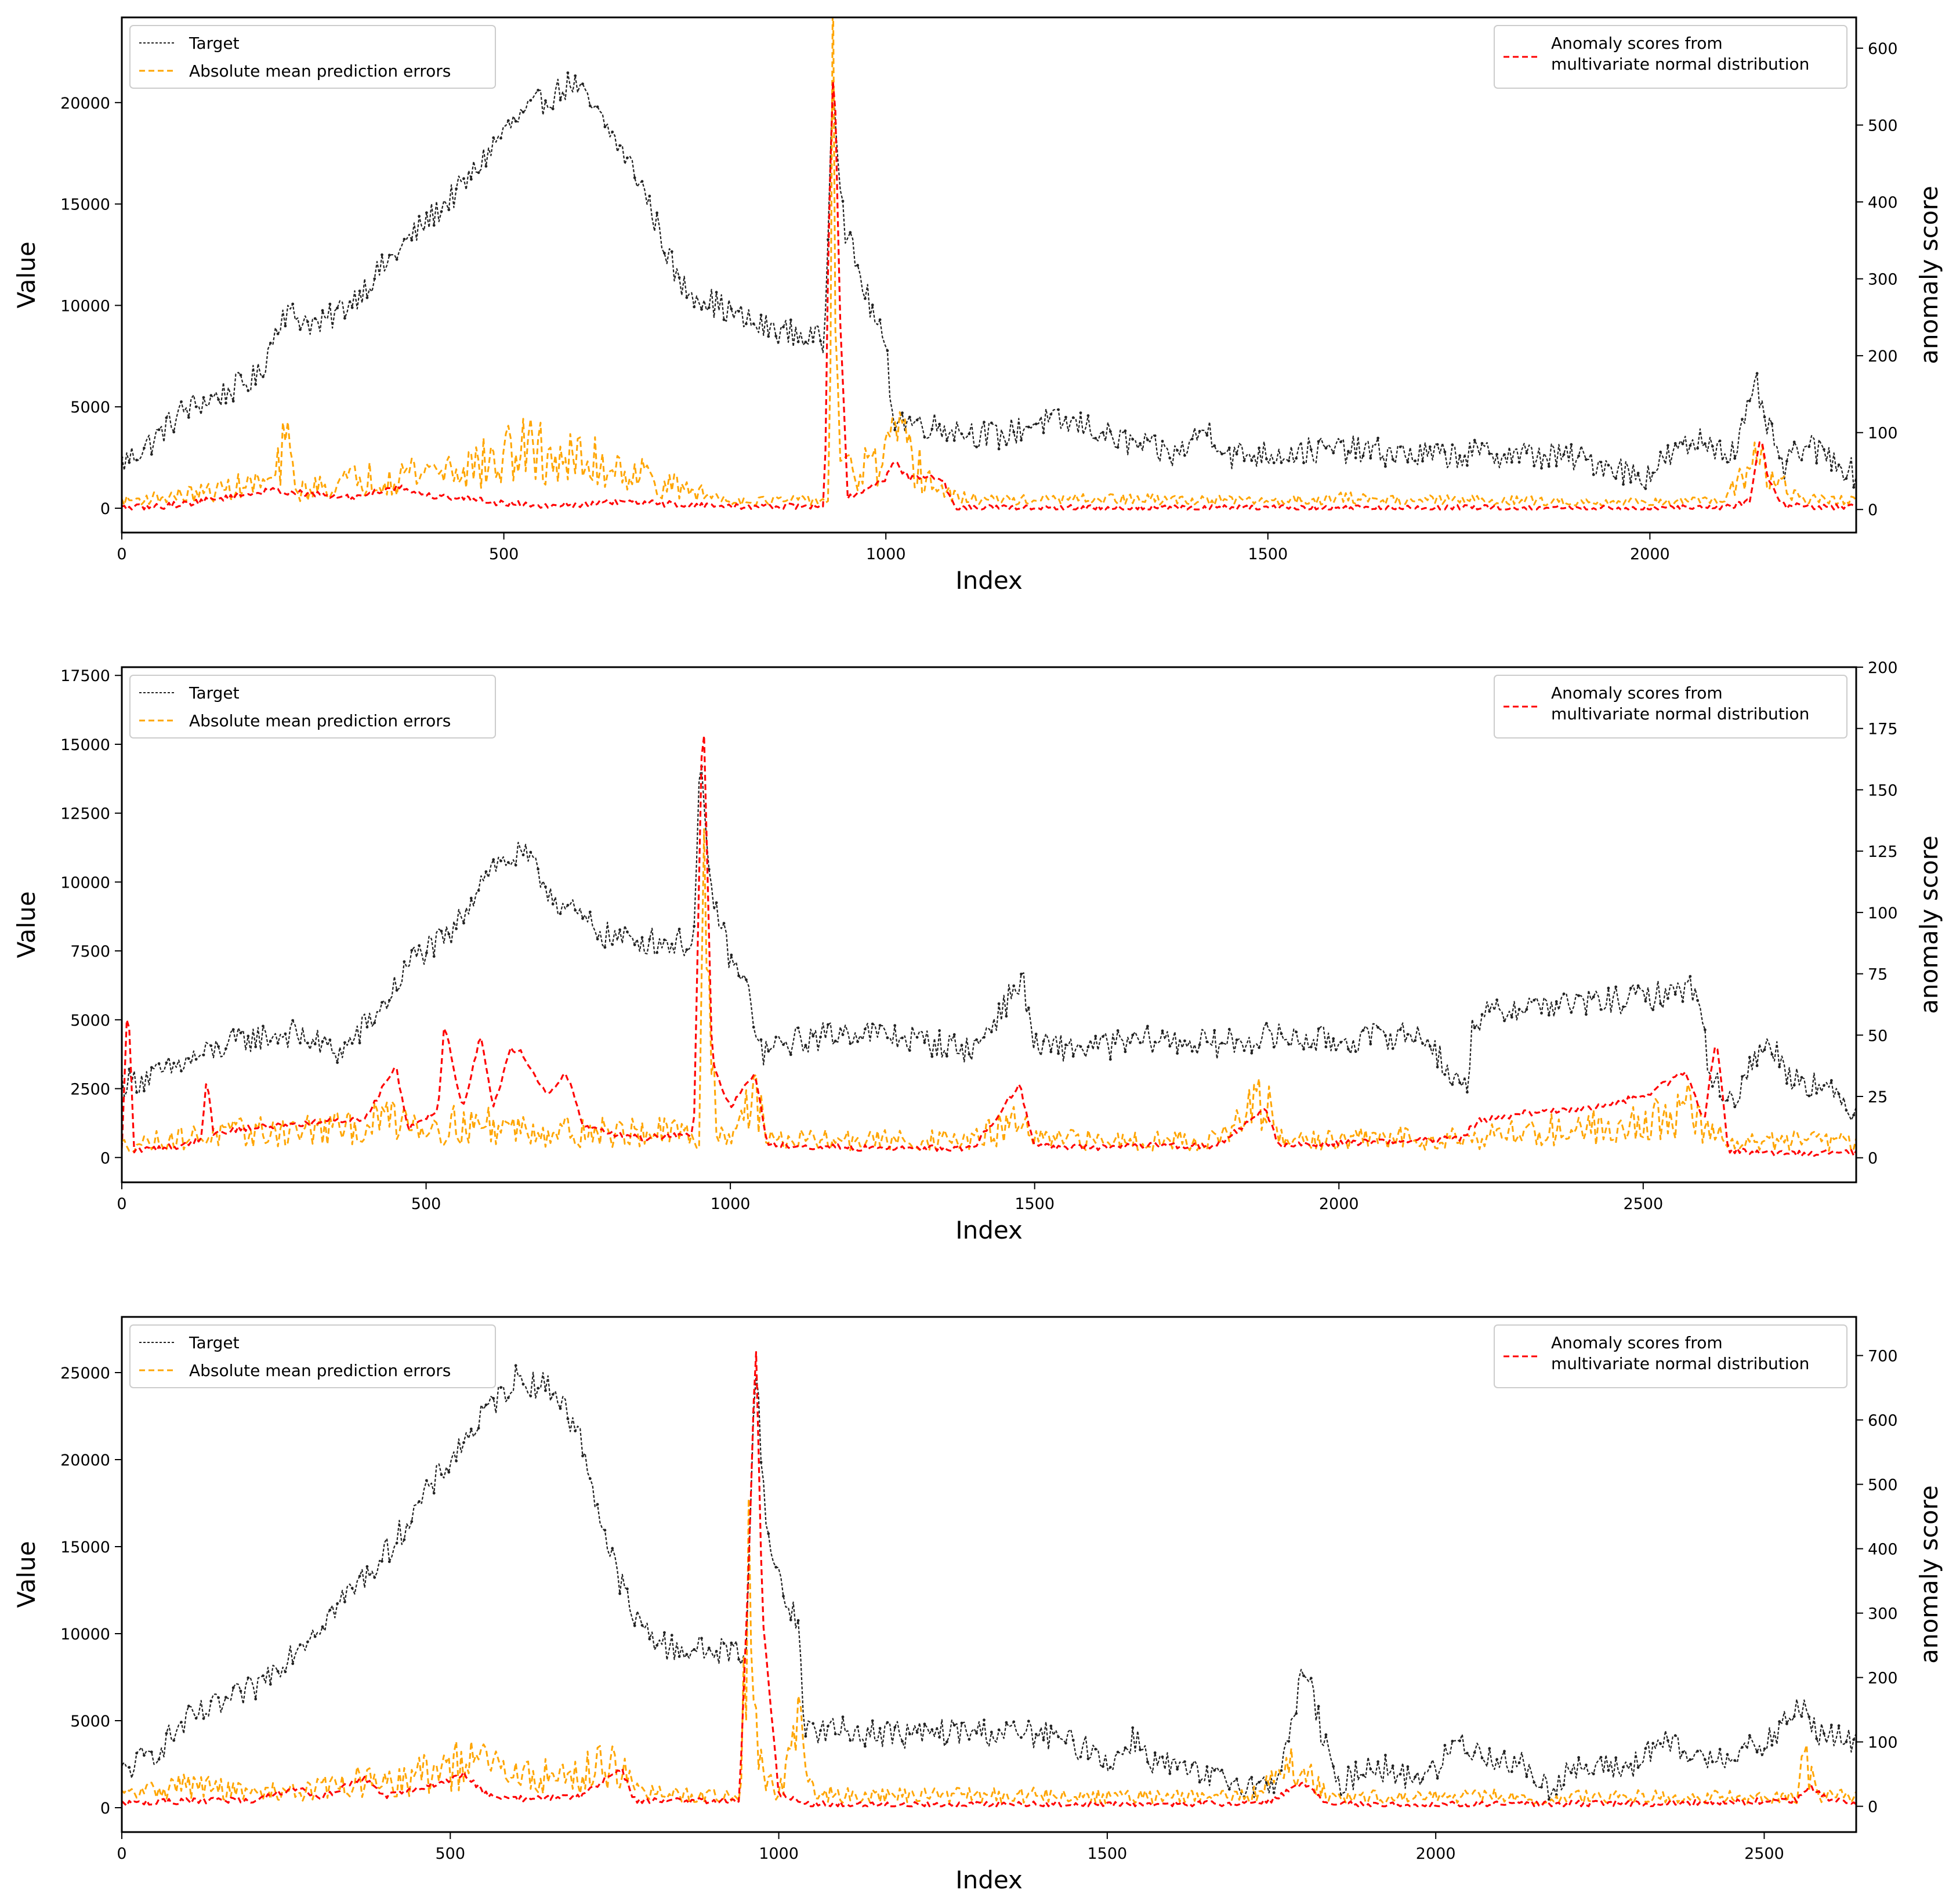 This screenshot has width=1949, height=1904. What do you see at coordinates (1883, 49) in the screenshot?
I see `y2-tick-label: 600` at bounding box center [1883, 49].